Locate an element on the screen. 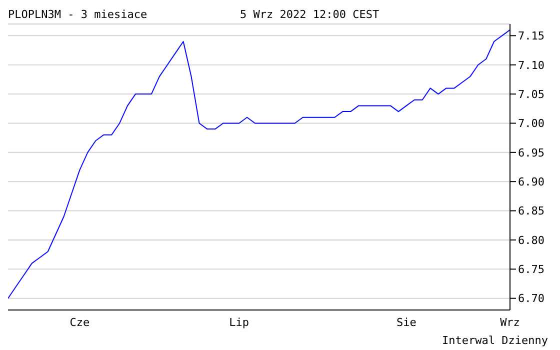 Image resolution: width=560 pixels, height=350 pixels. chart-title: PLOPLN3M - 3 miesiace is located at coordinates (78, 14).